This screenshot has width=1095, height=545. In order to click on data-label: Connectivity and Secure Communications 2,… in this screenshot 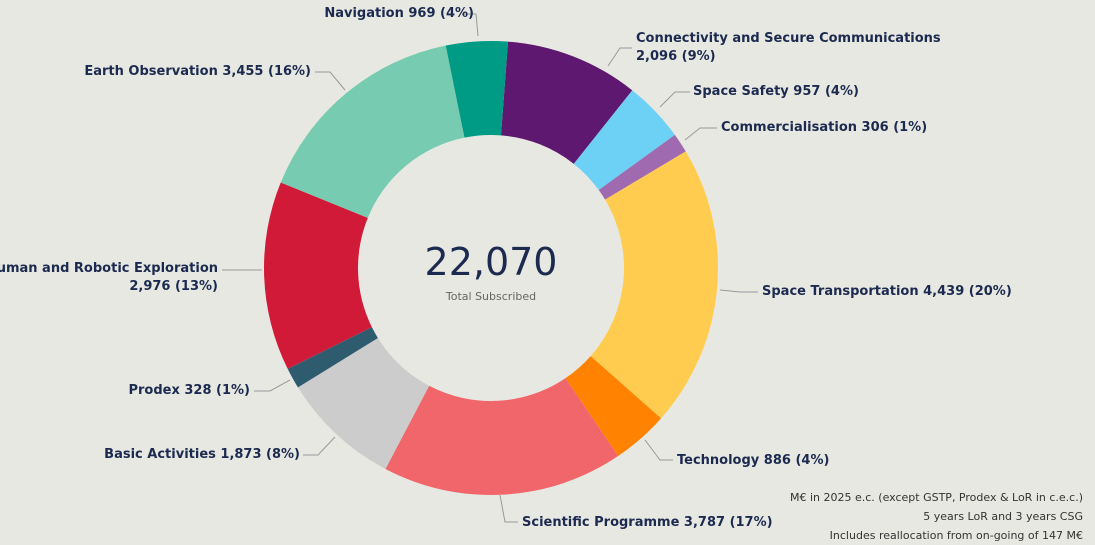, I will do `click(788, 48)`.